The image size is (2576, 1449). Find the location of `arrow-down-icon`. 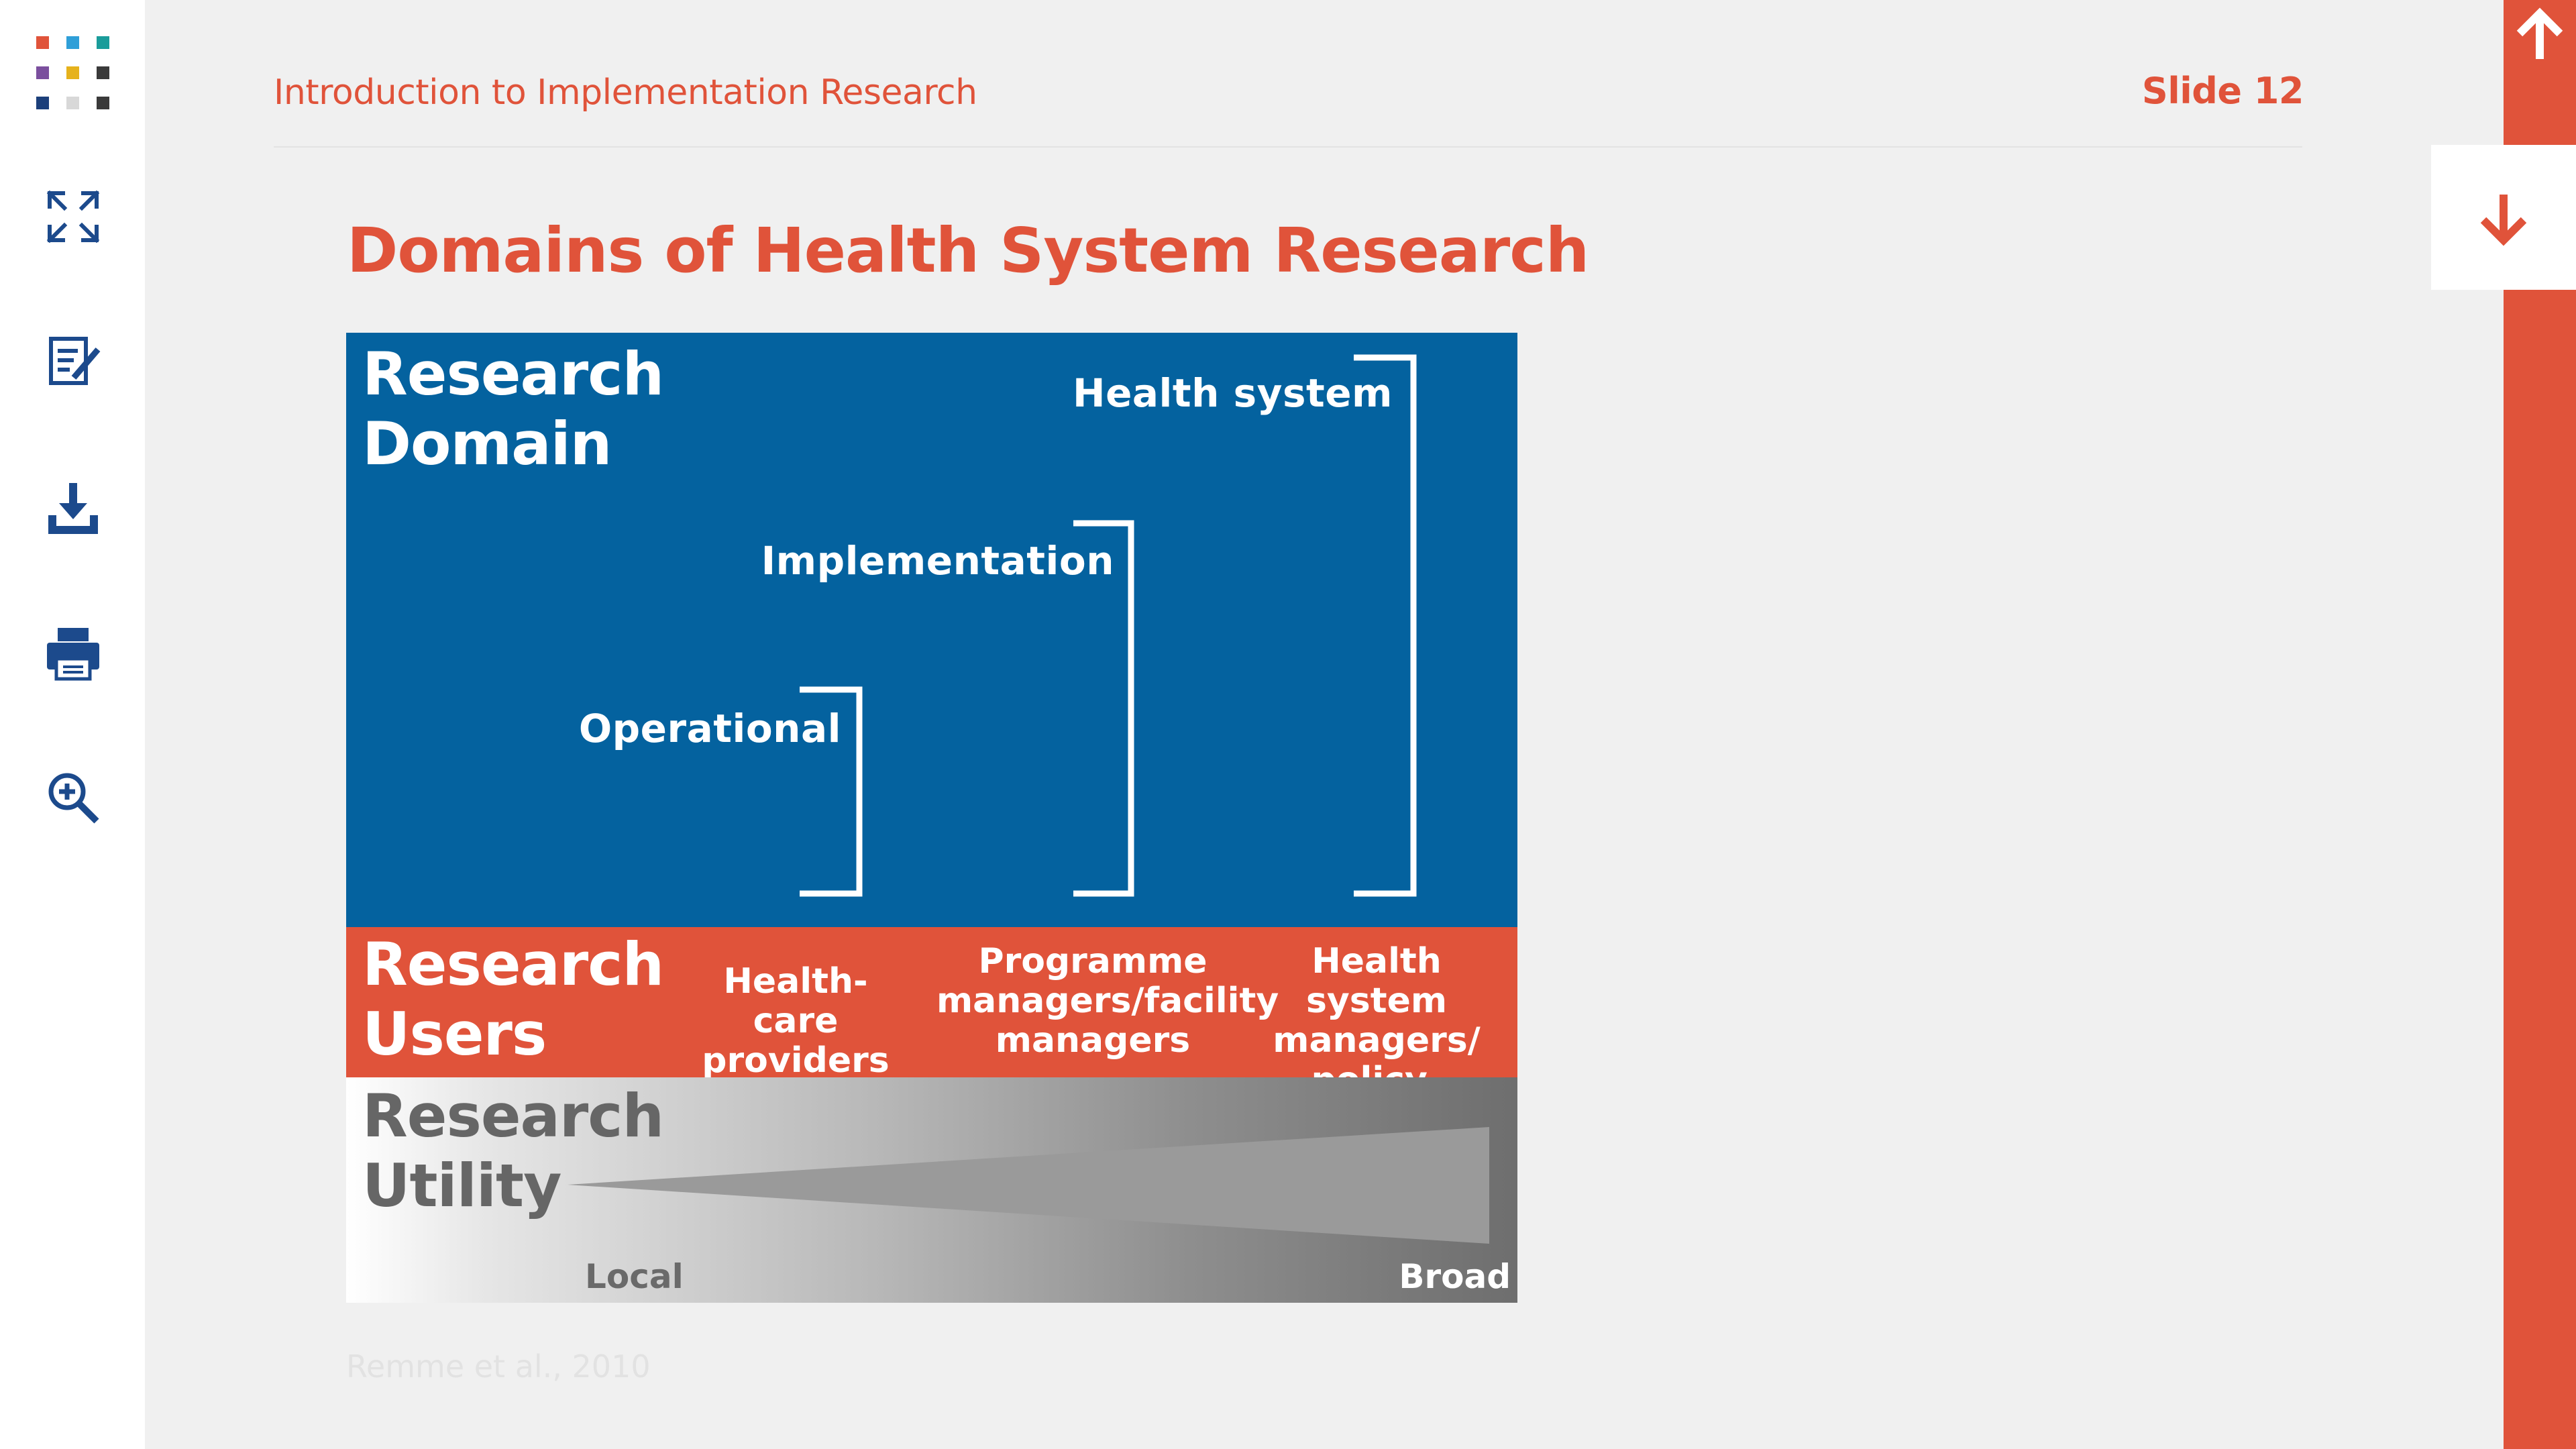

arrow-down-icon is located at coordinates (2503, 217).